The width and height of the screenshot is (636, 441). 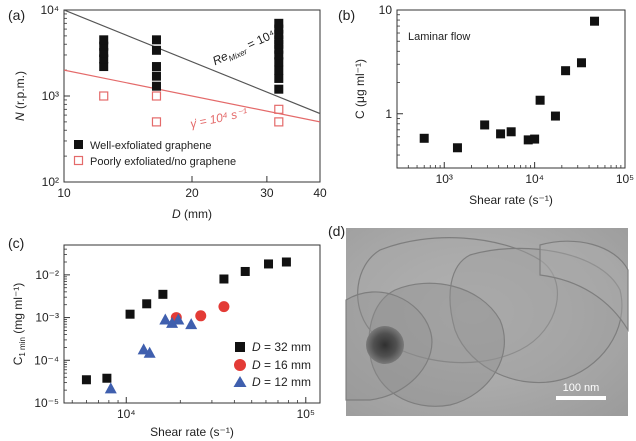 I want to click on reynolds-line, so click(x=192, y=62).